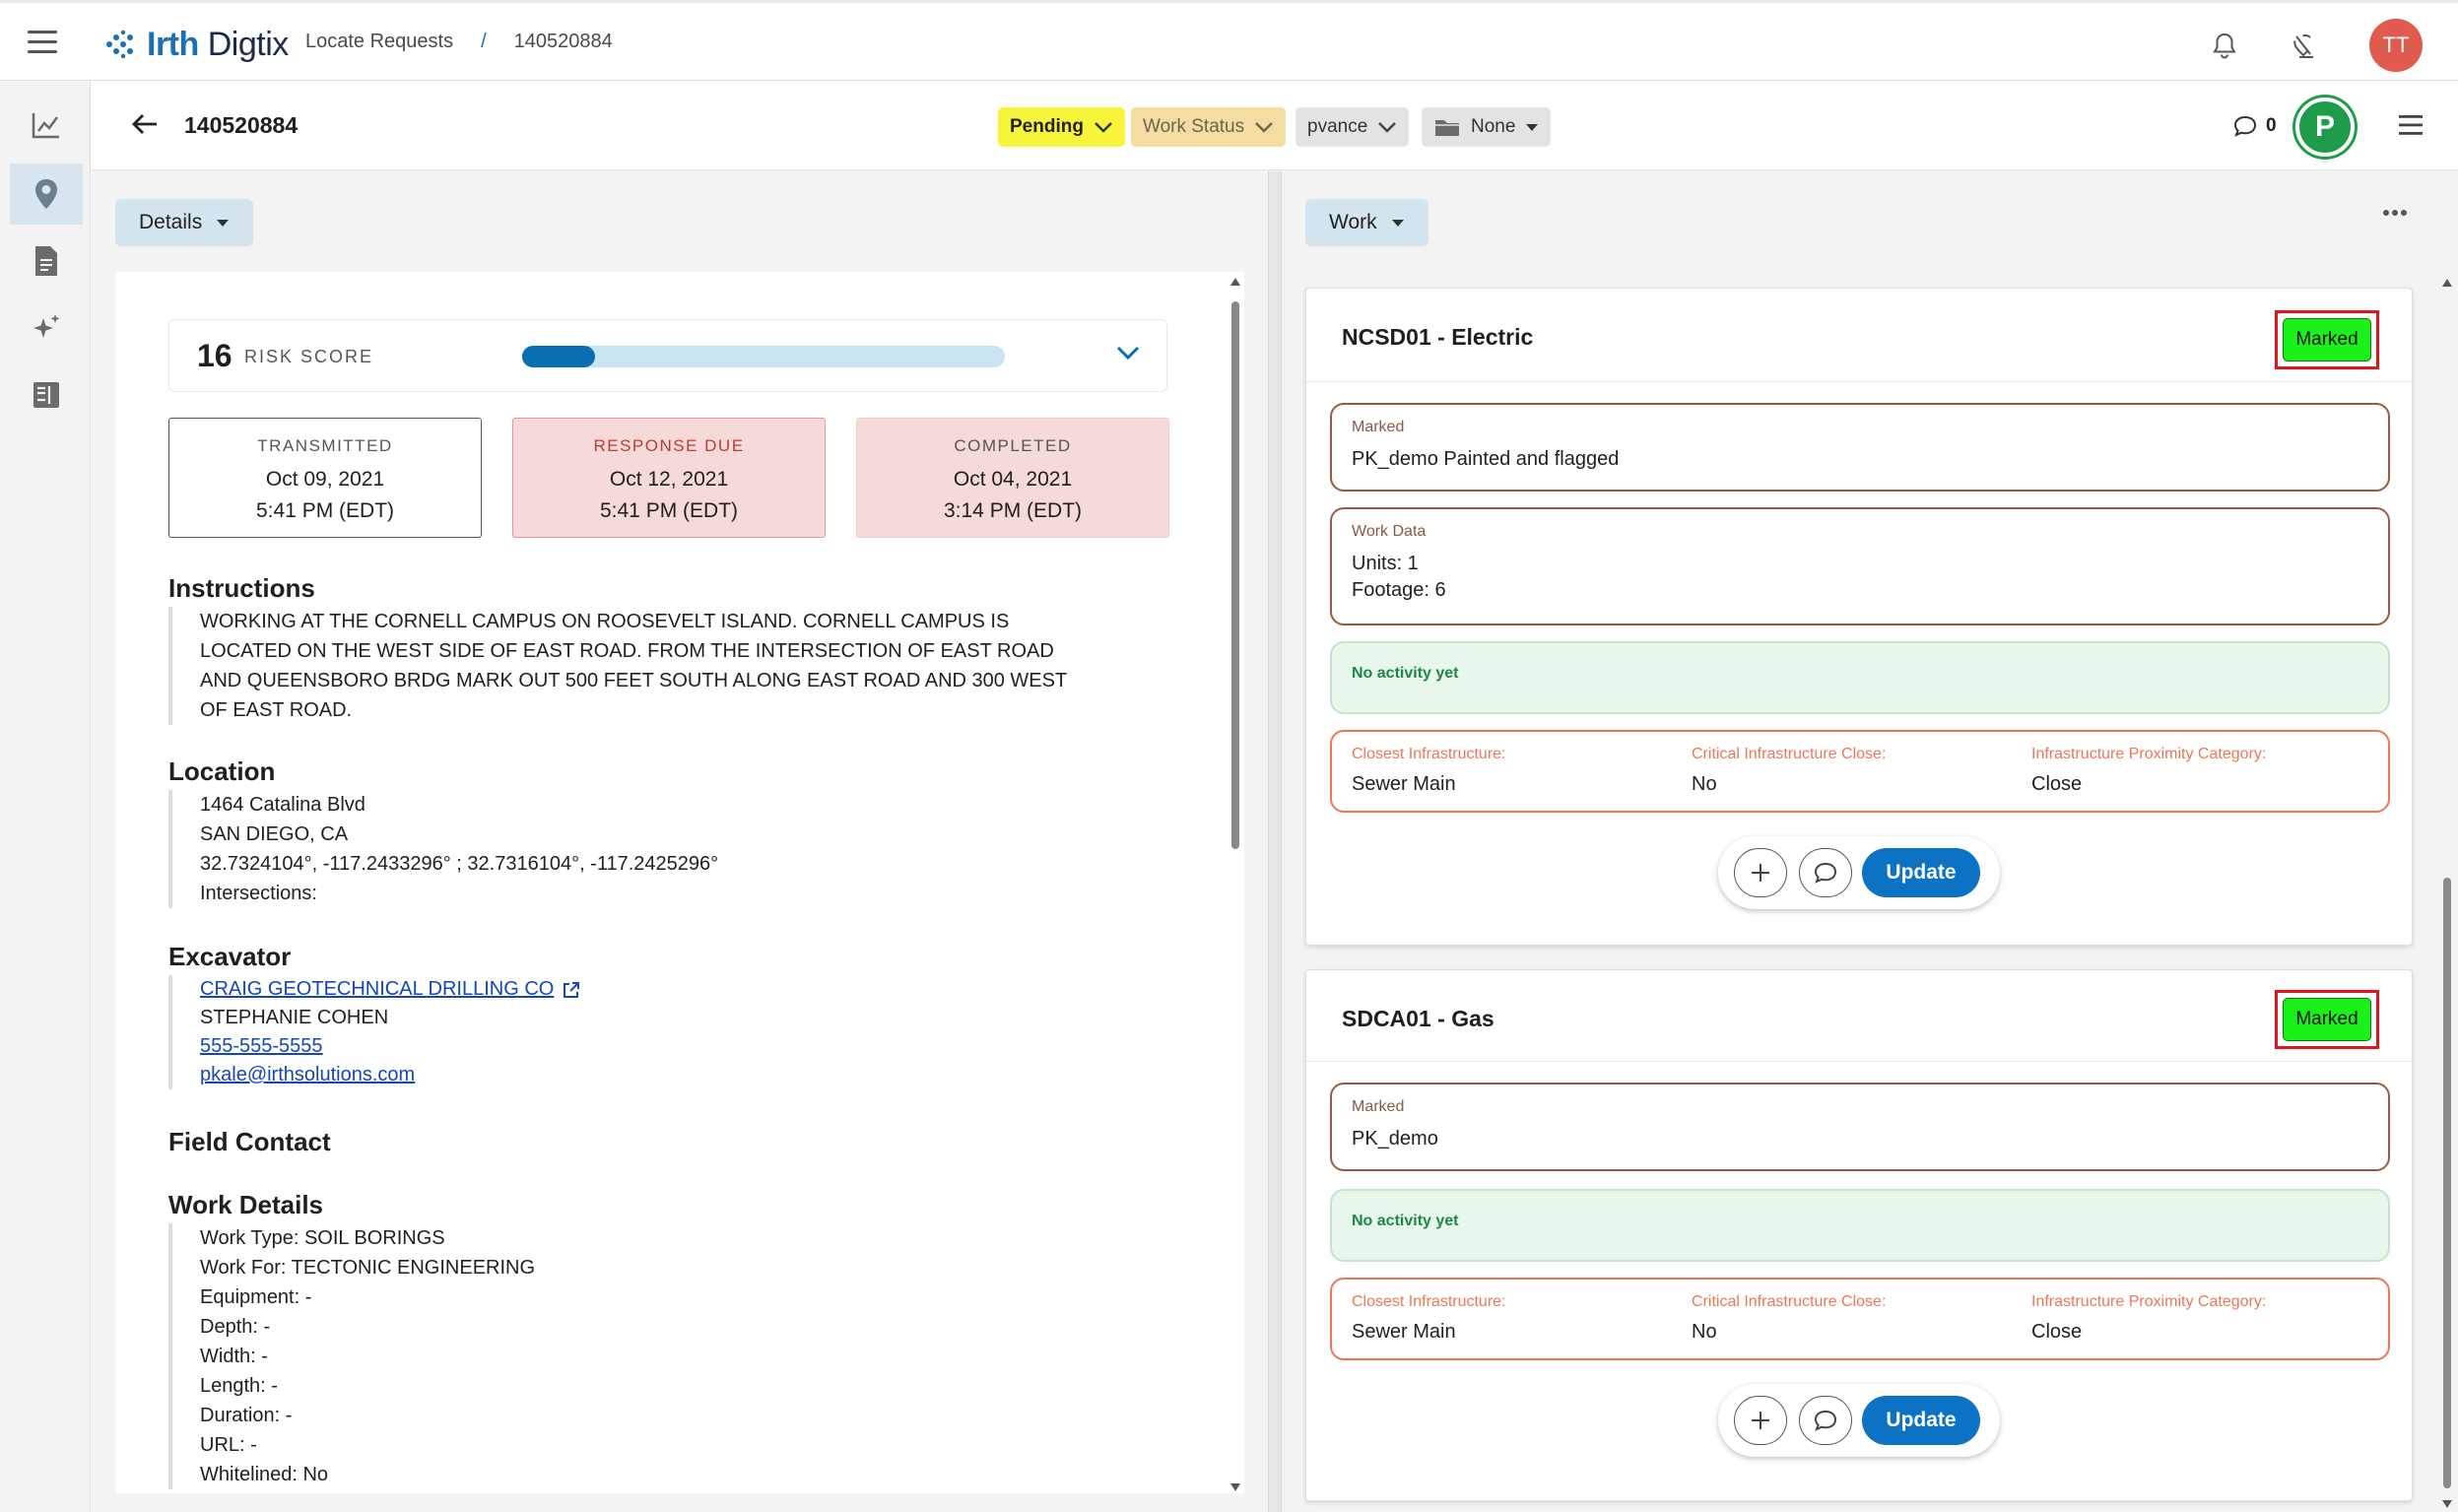  What do you see at coordinates (1353, 222) in the screenshot?
I see `work-dropdown-label: Work` at bounding box center [1353, 222].